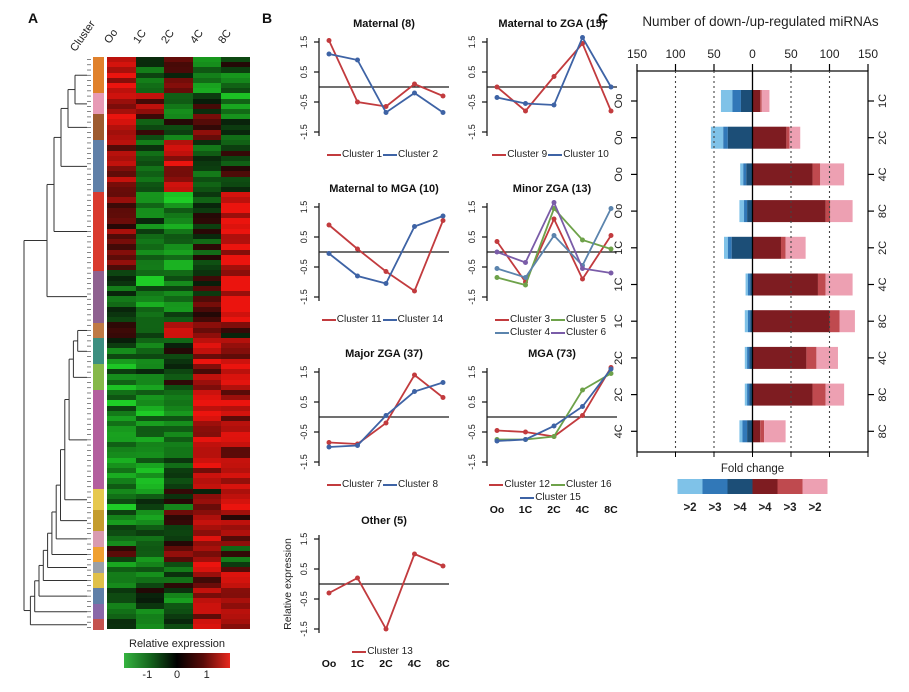 This screenshot has width=909, height=692. I want to click on legend-label: Cluster 9, so click(527, 154).